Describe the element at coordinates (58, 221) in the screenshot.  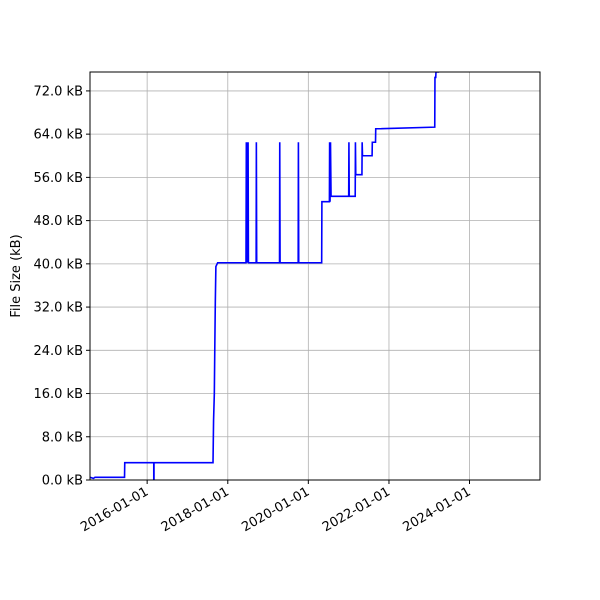
I see `y-tick-label: 48.0 kB` at that location.